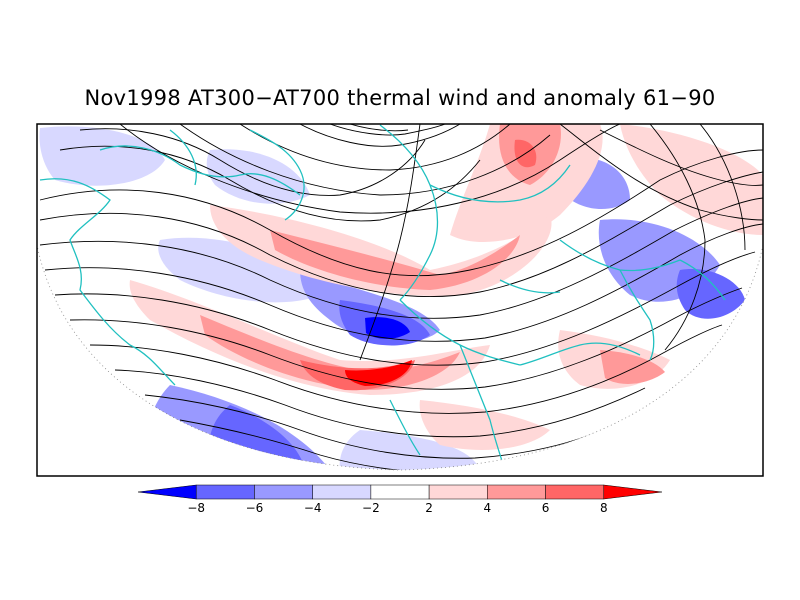 Image resolution: width=800 pixels, height=600 pixels. Describe the element at coordinates (429, 508) in the screenshot. I see `colorbar-tick-label: 2` at that location.